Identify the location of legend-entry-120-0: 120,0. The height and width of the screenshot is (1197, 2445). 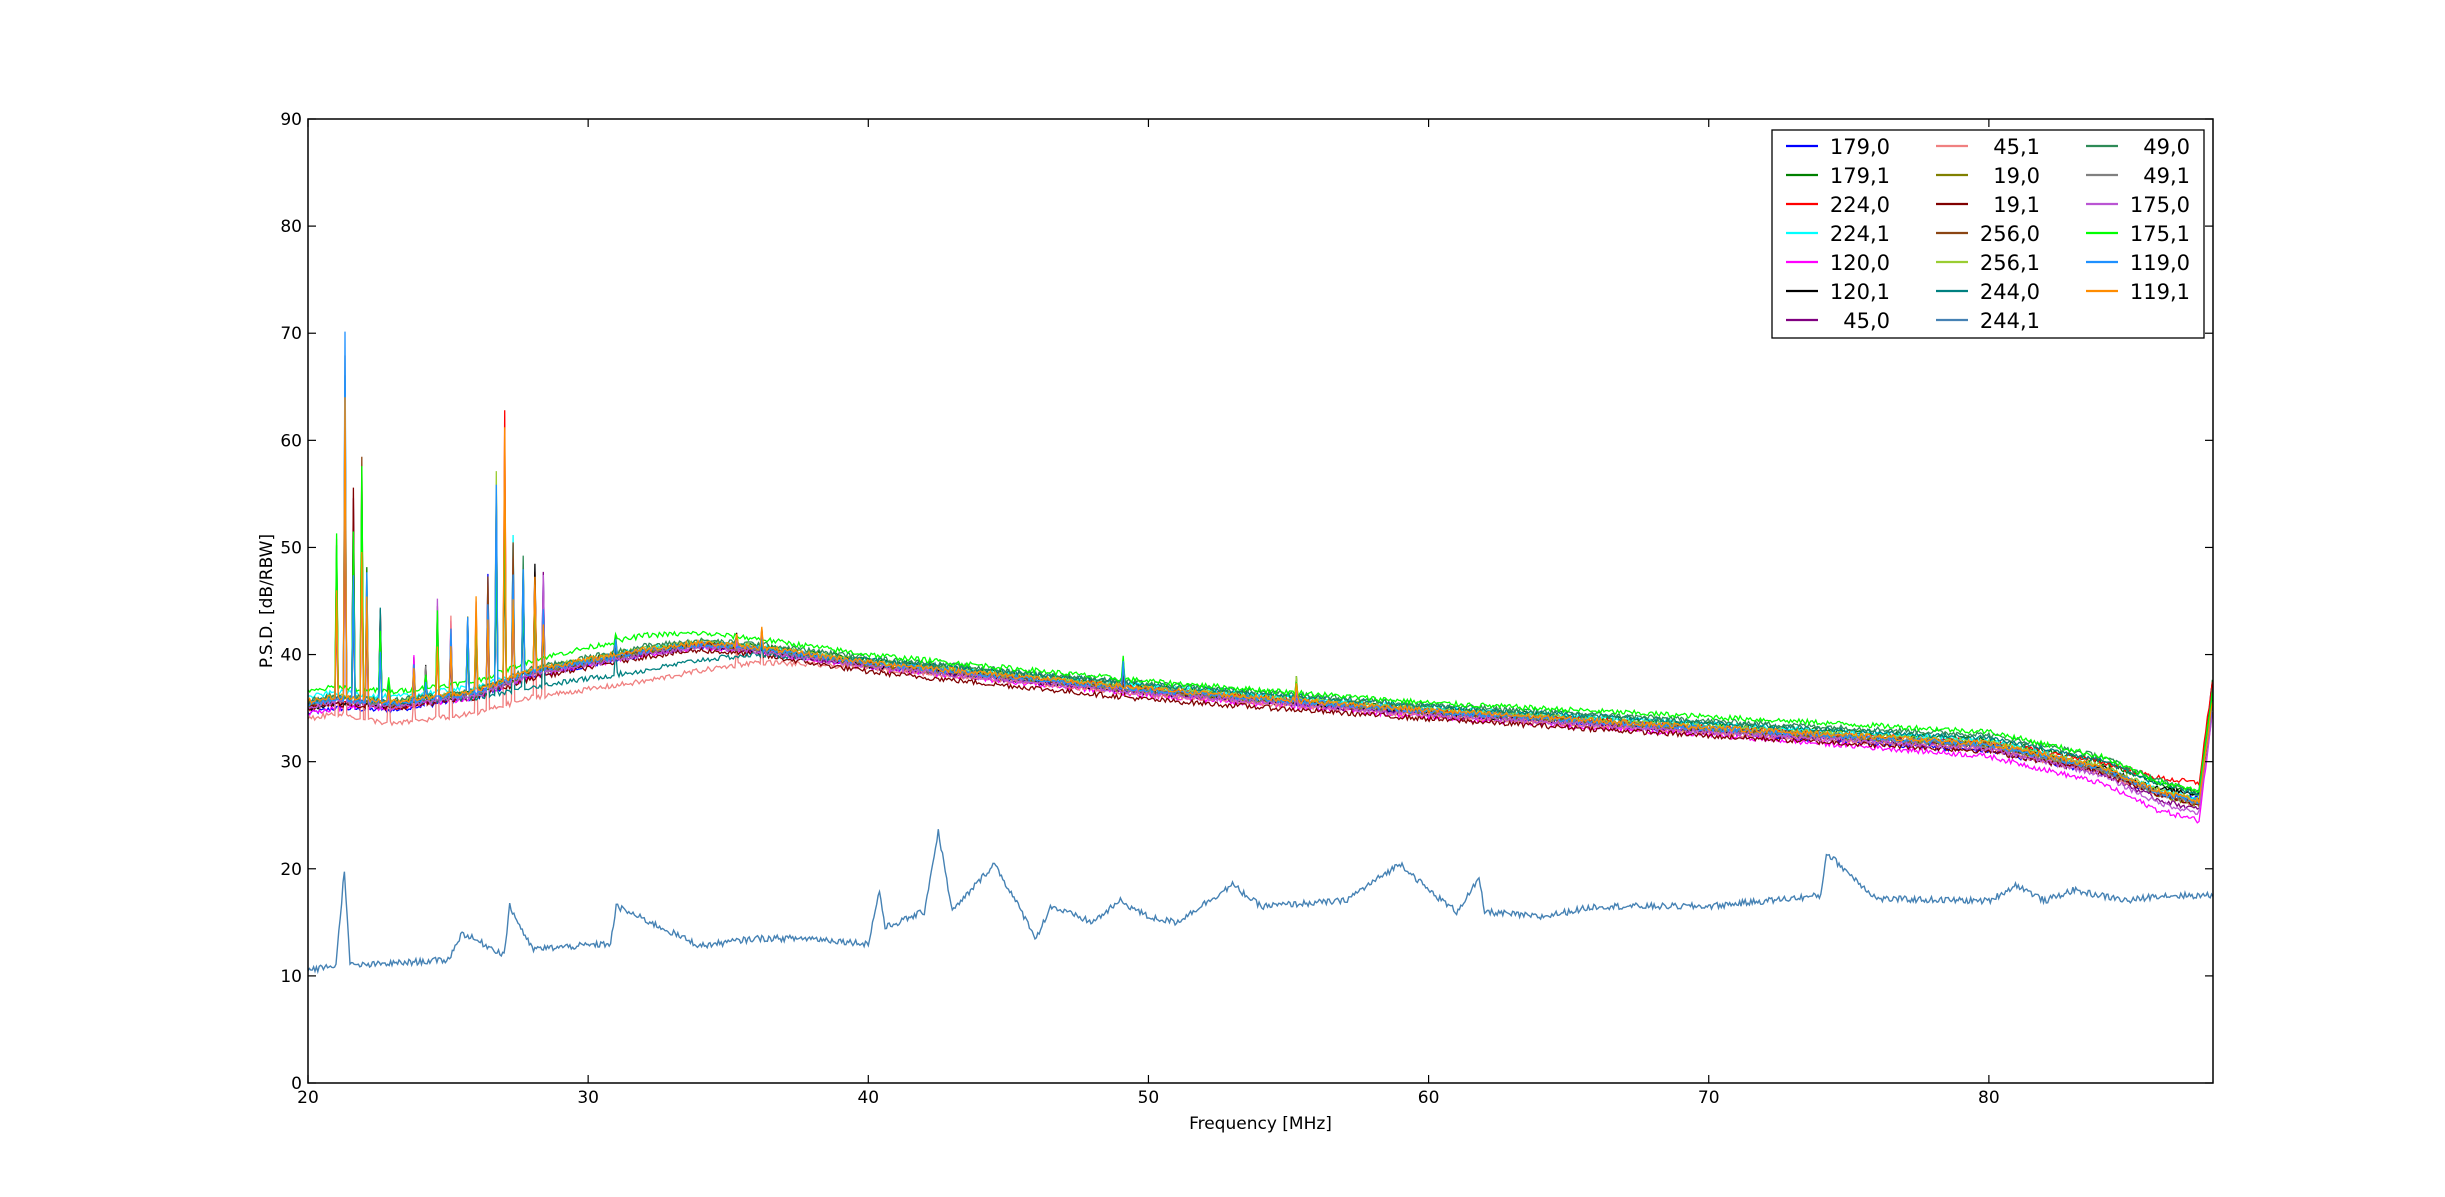
(1838, 263).